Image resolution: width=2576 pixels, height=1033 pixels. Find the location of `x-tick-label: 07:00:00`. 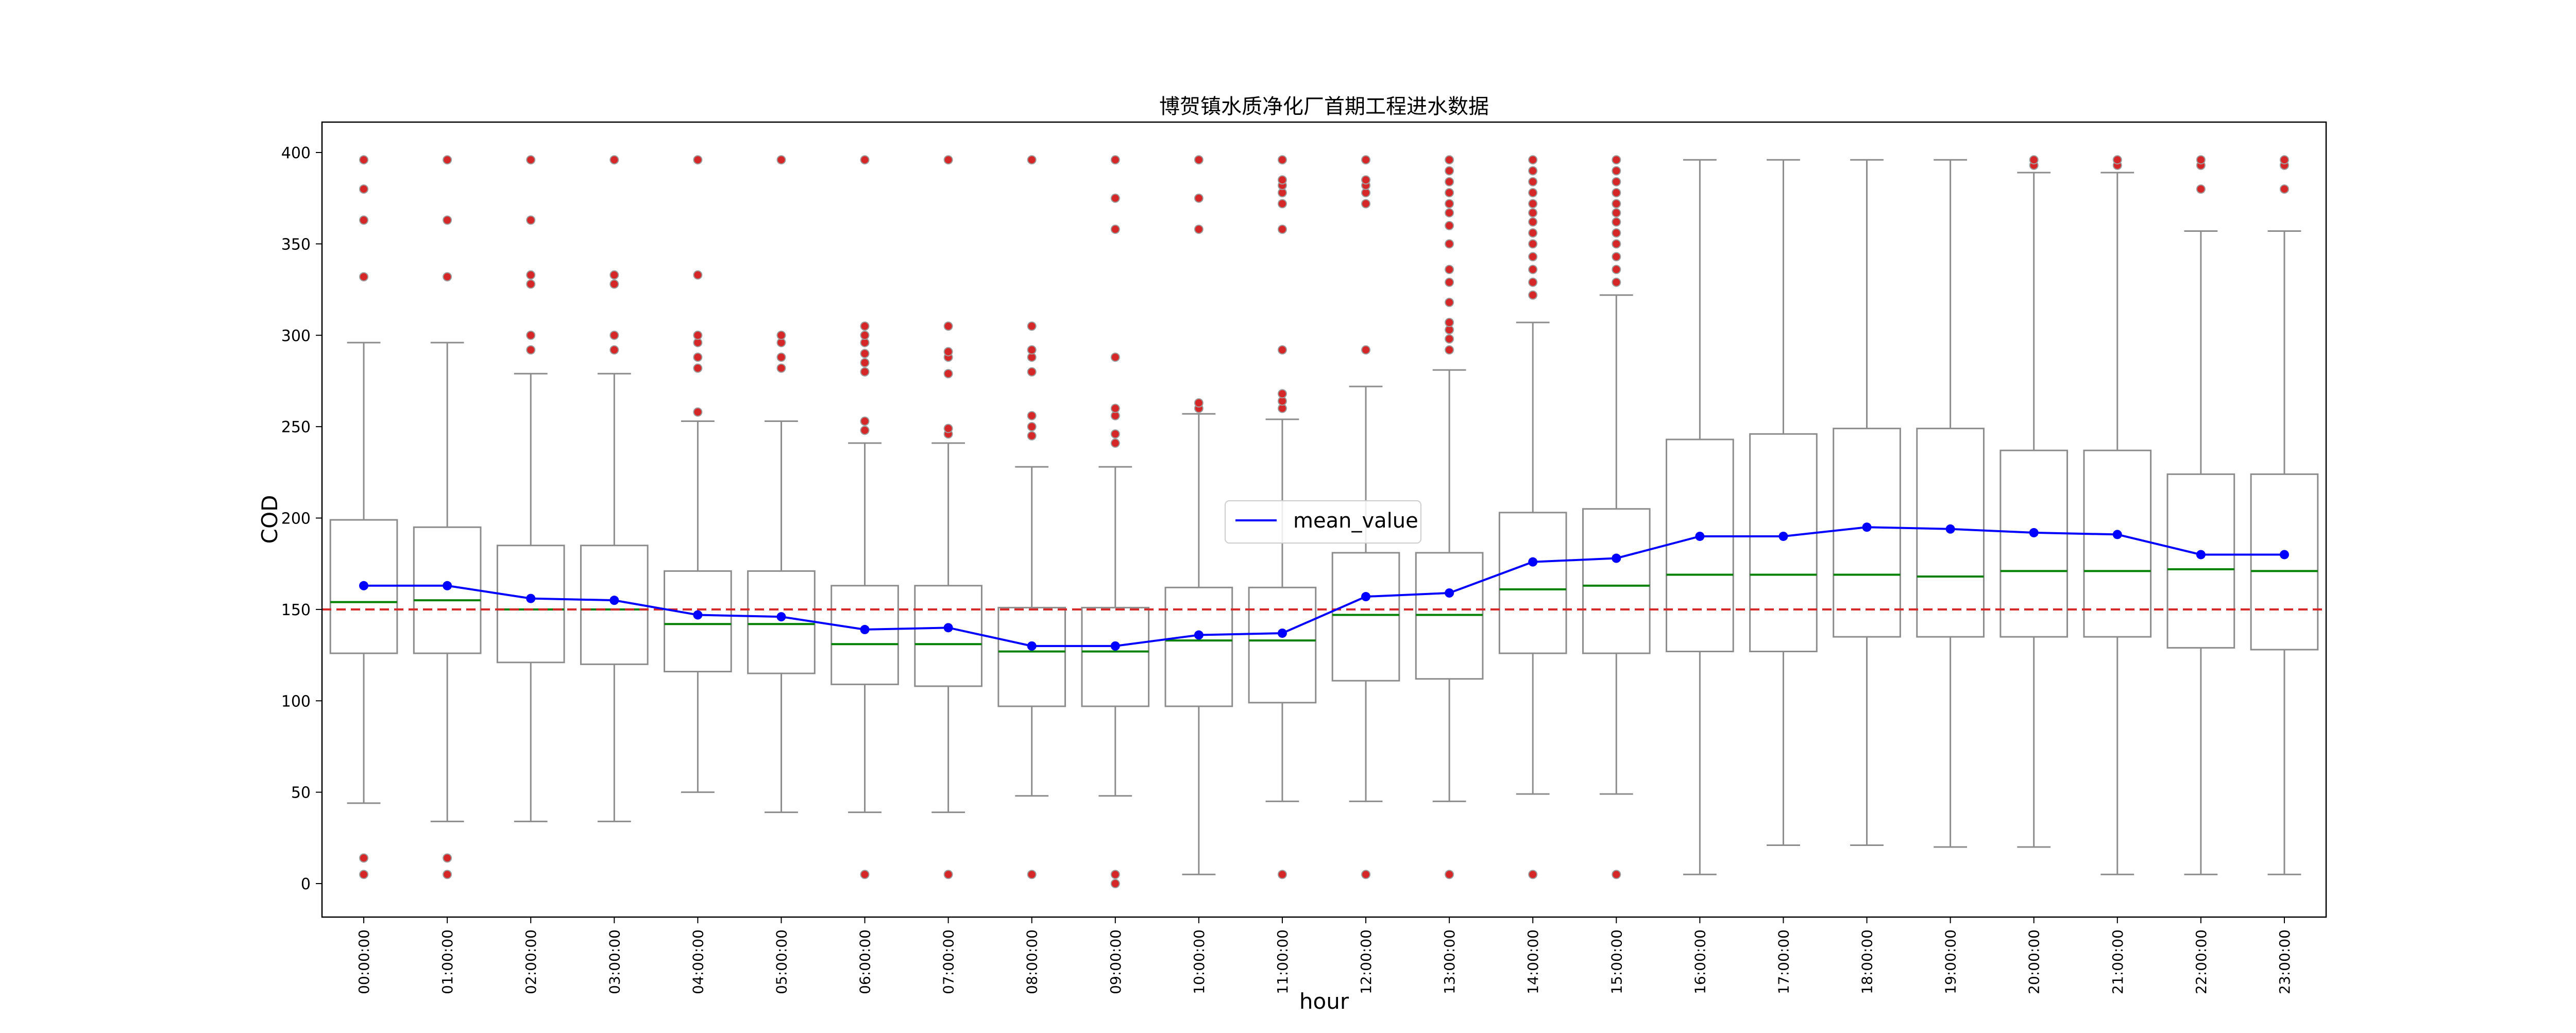

x-tick-label: 07:00:00 is located at coordinates (948, 962).